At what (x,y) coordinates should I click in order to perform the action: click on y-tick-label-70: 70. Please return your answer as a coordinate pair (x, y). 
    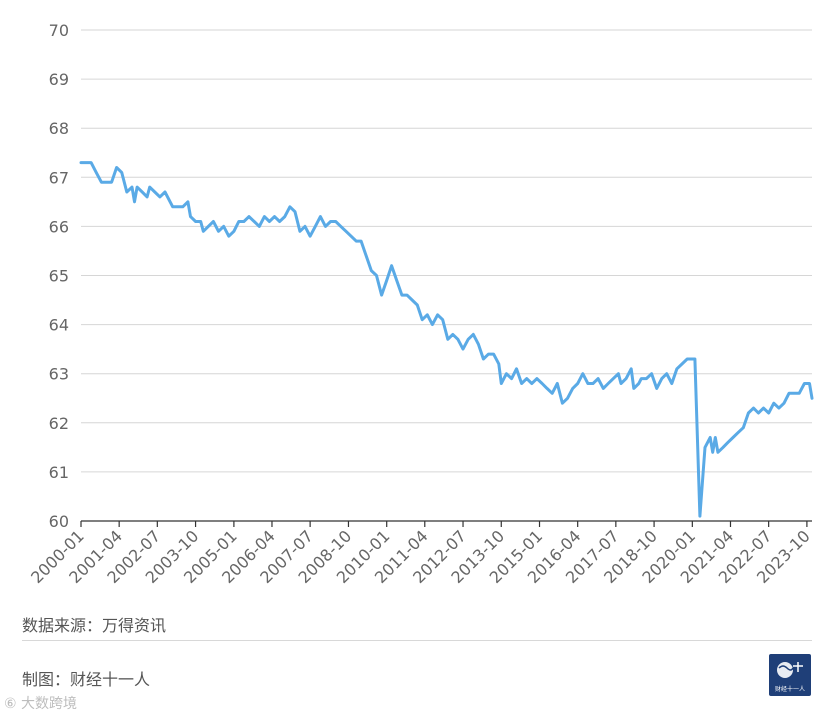
    Looking at the image, I should click on (59, 30).